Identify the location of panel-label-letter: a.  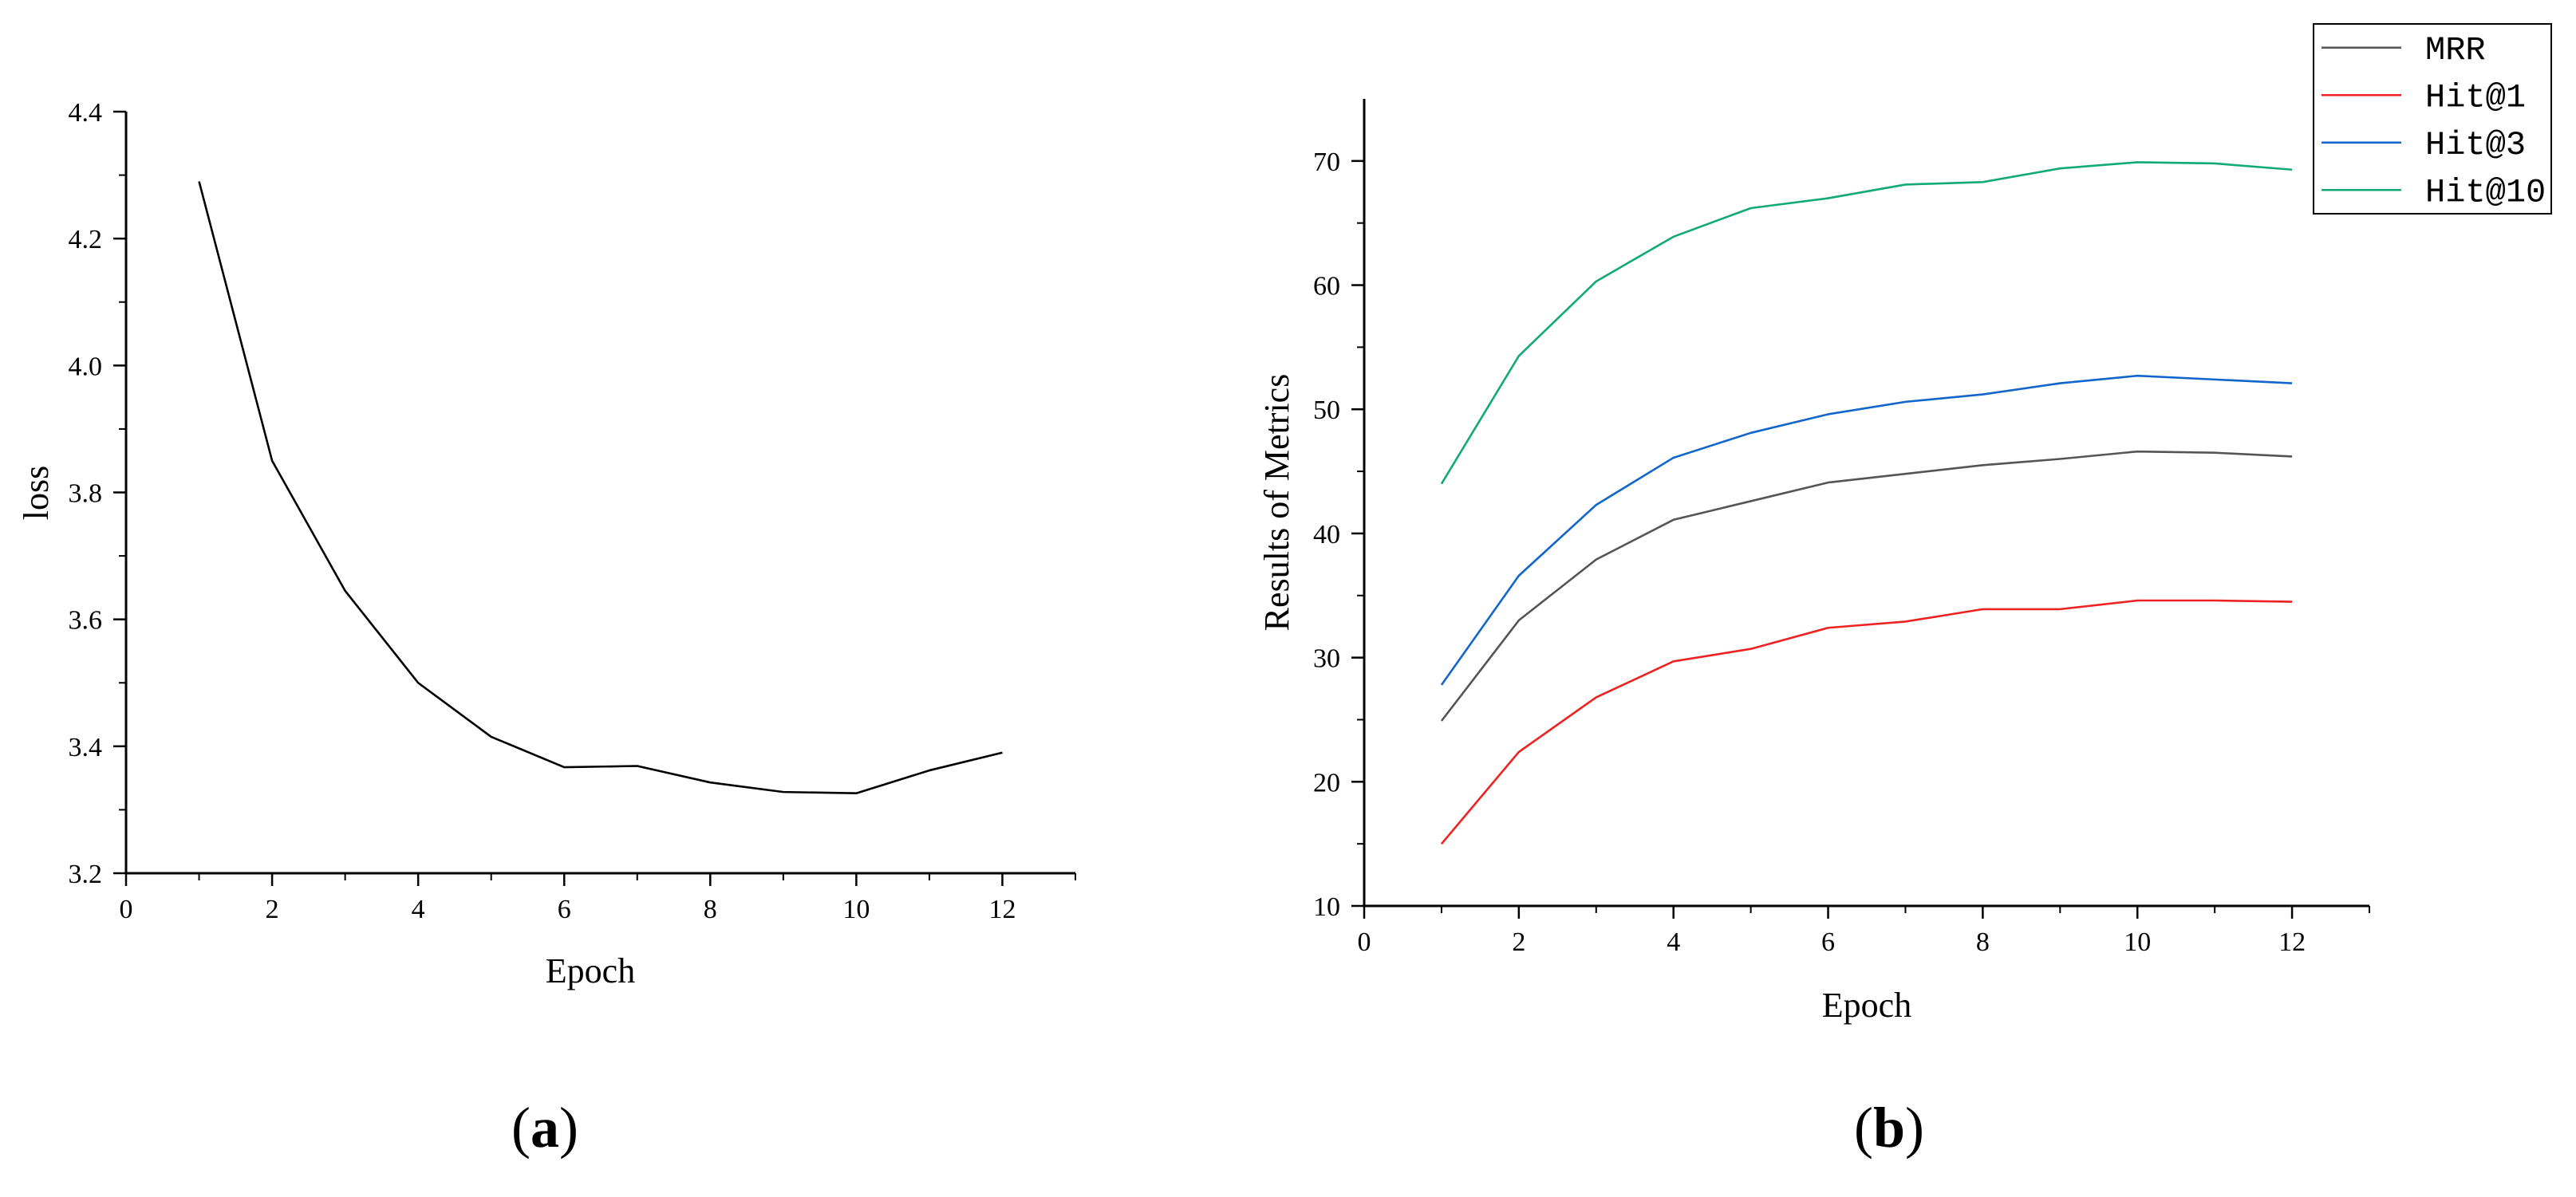
(545, 1128).